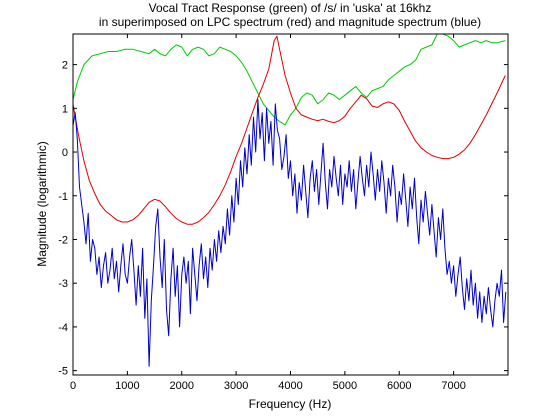 The height and width of the screenshot is (420, 560). I want to click on y-axis-label: Magnitude (logarithmic), so click(42, 203).